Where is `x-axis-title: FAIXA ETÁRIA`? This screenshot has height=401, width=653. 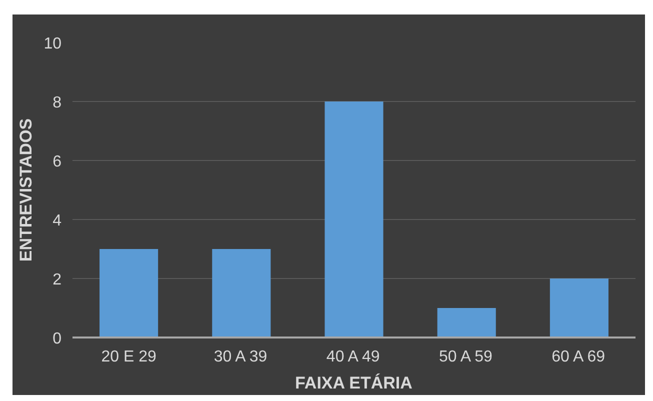
x-axis-title: FAIXA ETÁRIA is located at coordinates (353, 382).